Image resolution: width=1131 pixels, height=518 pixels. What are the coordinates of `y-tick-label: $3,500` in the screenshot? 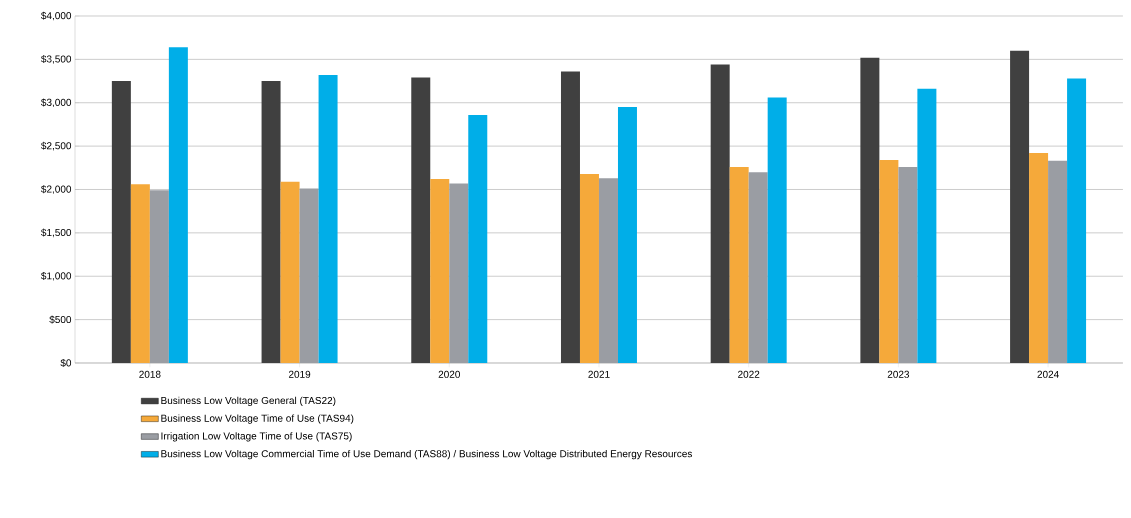 It's located at (56, 59).